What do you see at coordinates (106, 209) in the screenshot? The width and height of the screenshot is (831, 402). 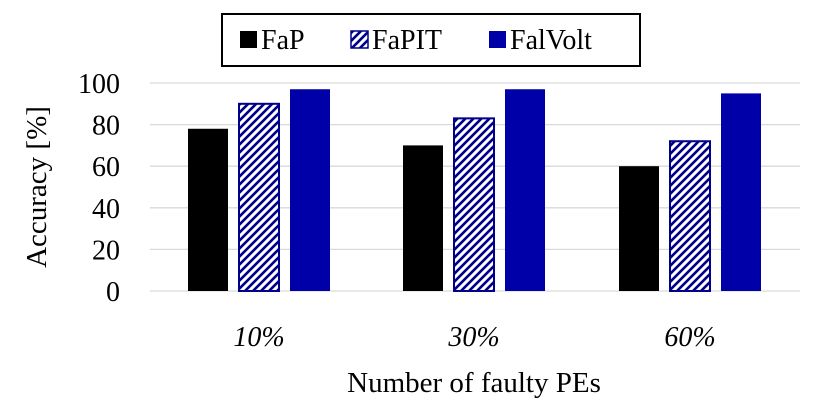 I see `y-tick-label: 40` at bounding box center [106, 209].